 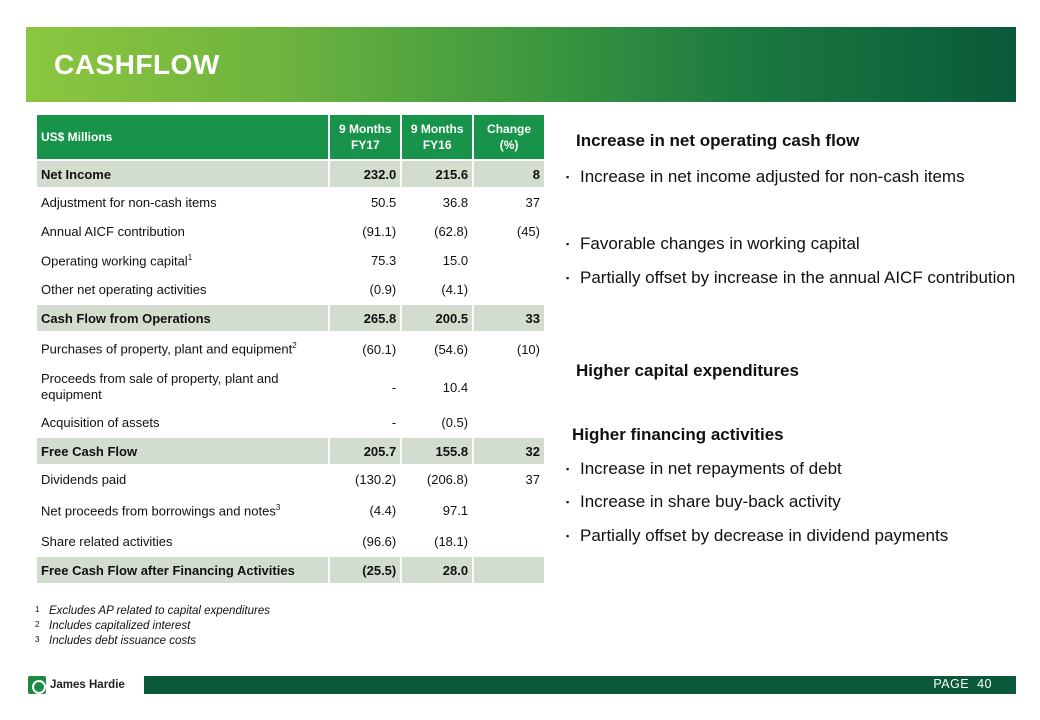 What do you see at coordinates (107, 541) in the screenshot?
I see `row-label: Share related activities` at bounding box center [107, 541].